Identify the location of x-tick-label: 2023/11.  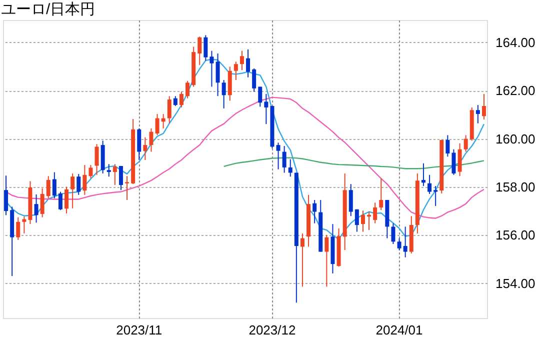
(139, 330).